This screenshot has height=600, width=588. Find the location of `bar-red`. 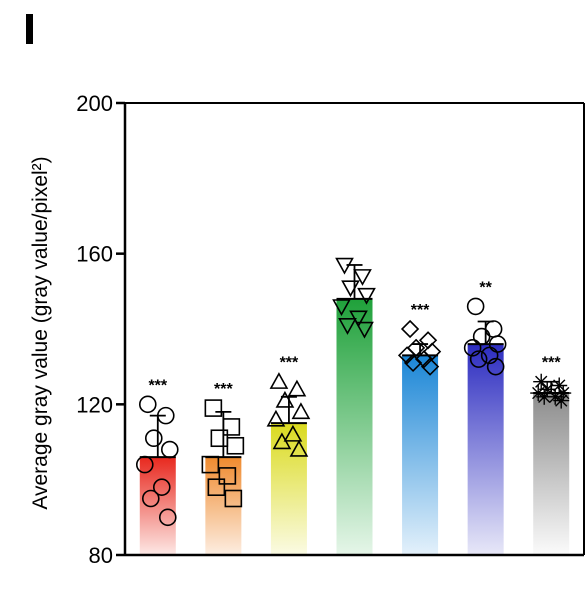

bar-red is located at coordinates (157, 506).